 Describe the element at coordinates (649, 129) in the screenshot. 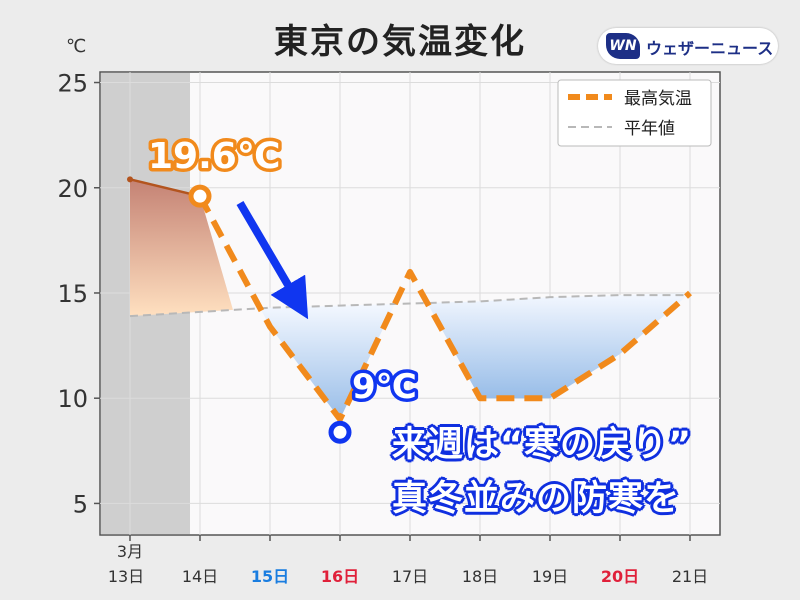

I see `legend-label-normal: 平年値` at that location.